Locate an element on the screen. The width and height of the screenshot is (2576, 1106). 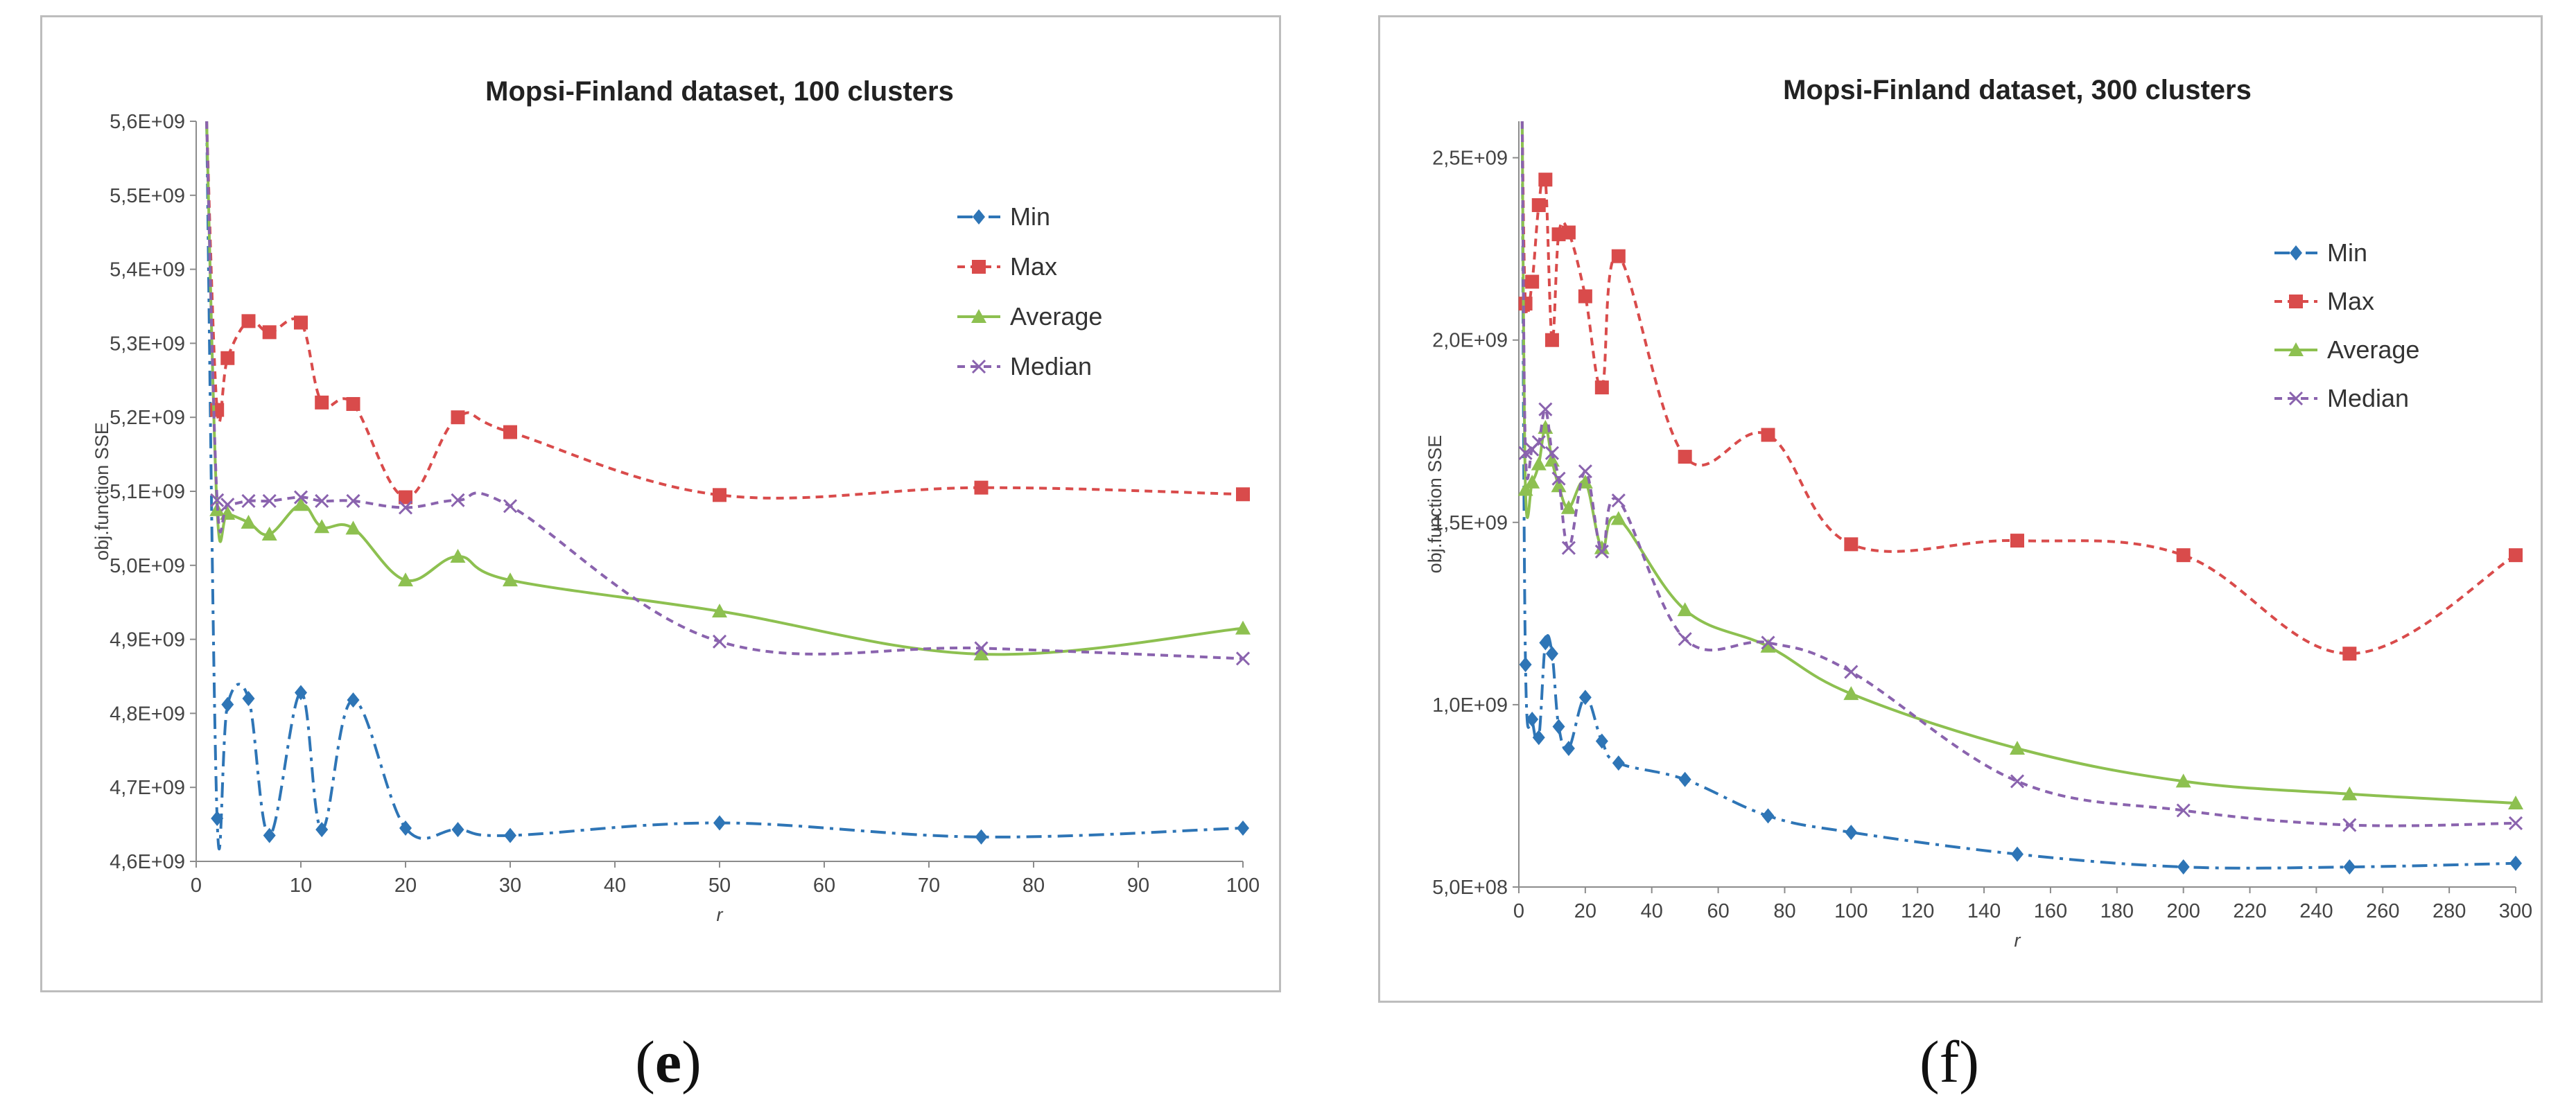
x-tick-label: 90 is located at coordinates (1138, 886).